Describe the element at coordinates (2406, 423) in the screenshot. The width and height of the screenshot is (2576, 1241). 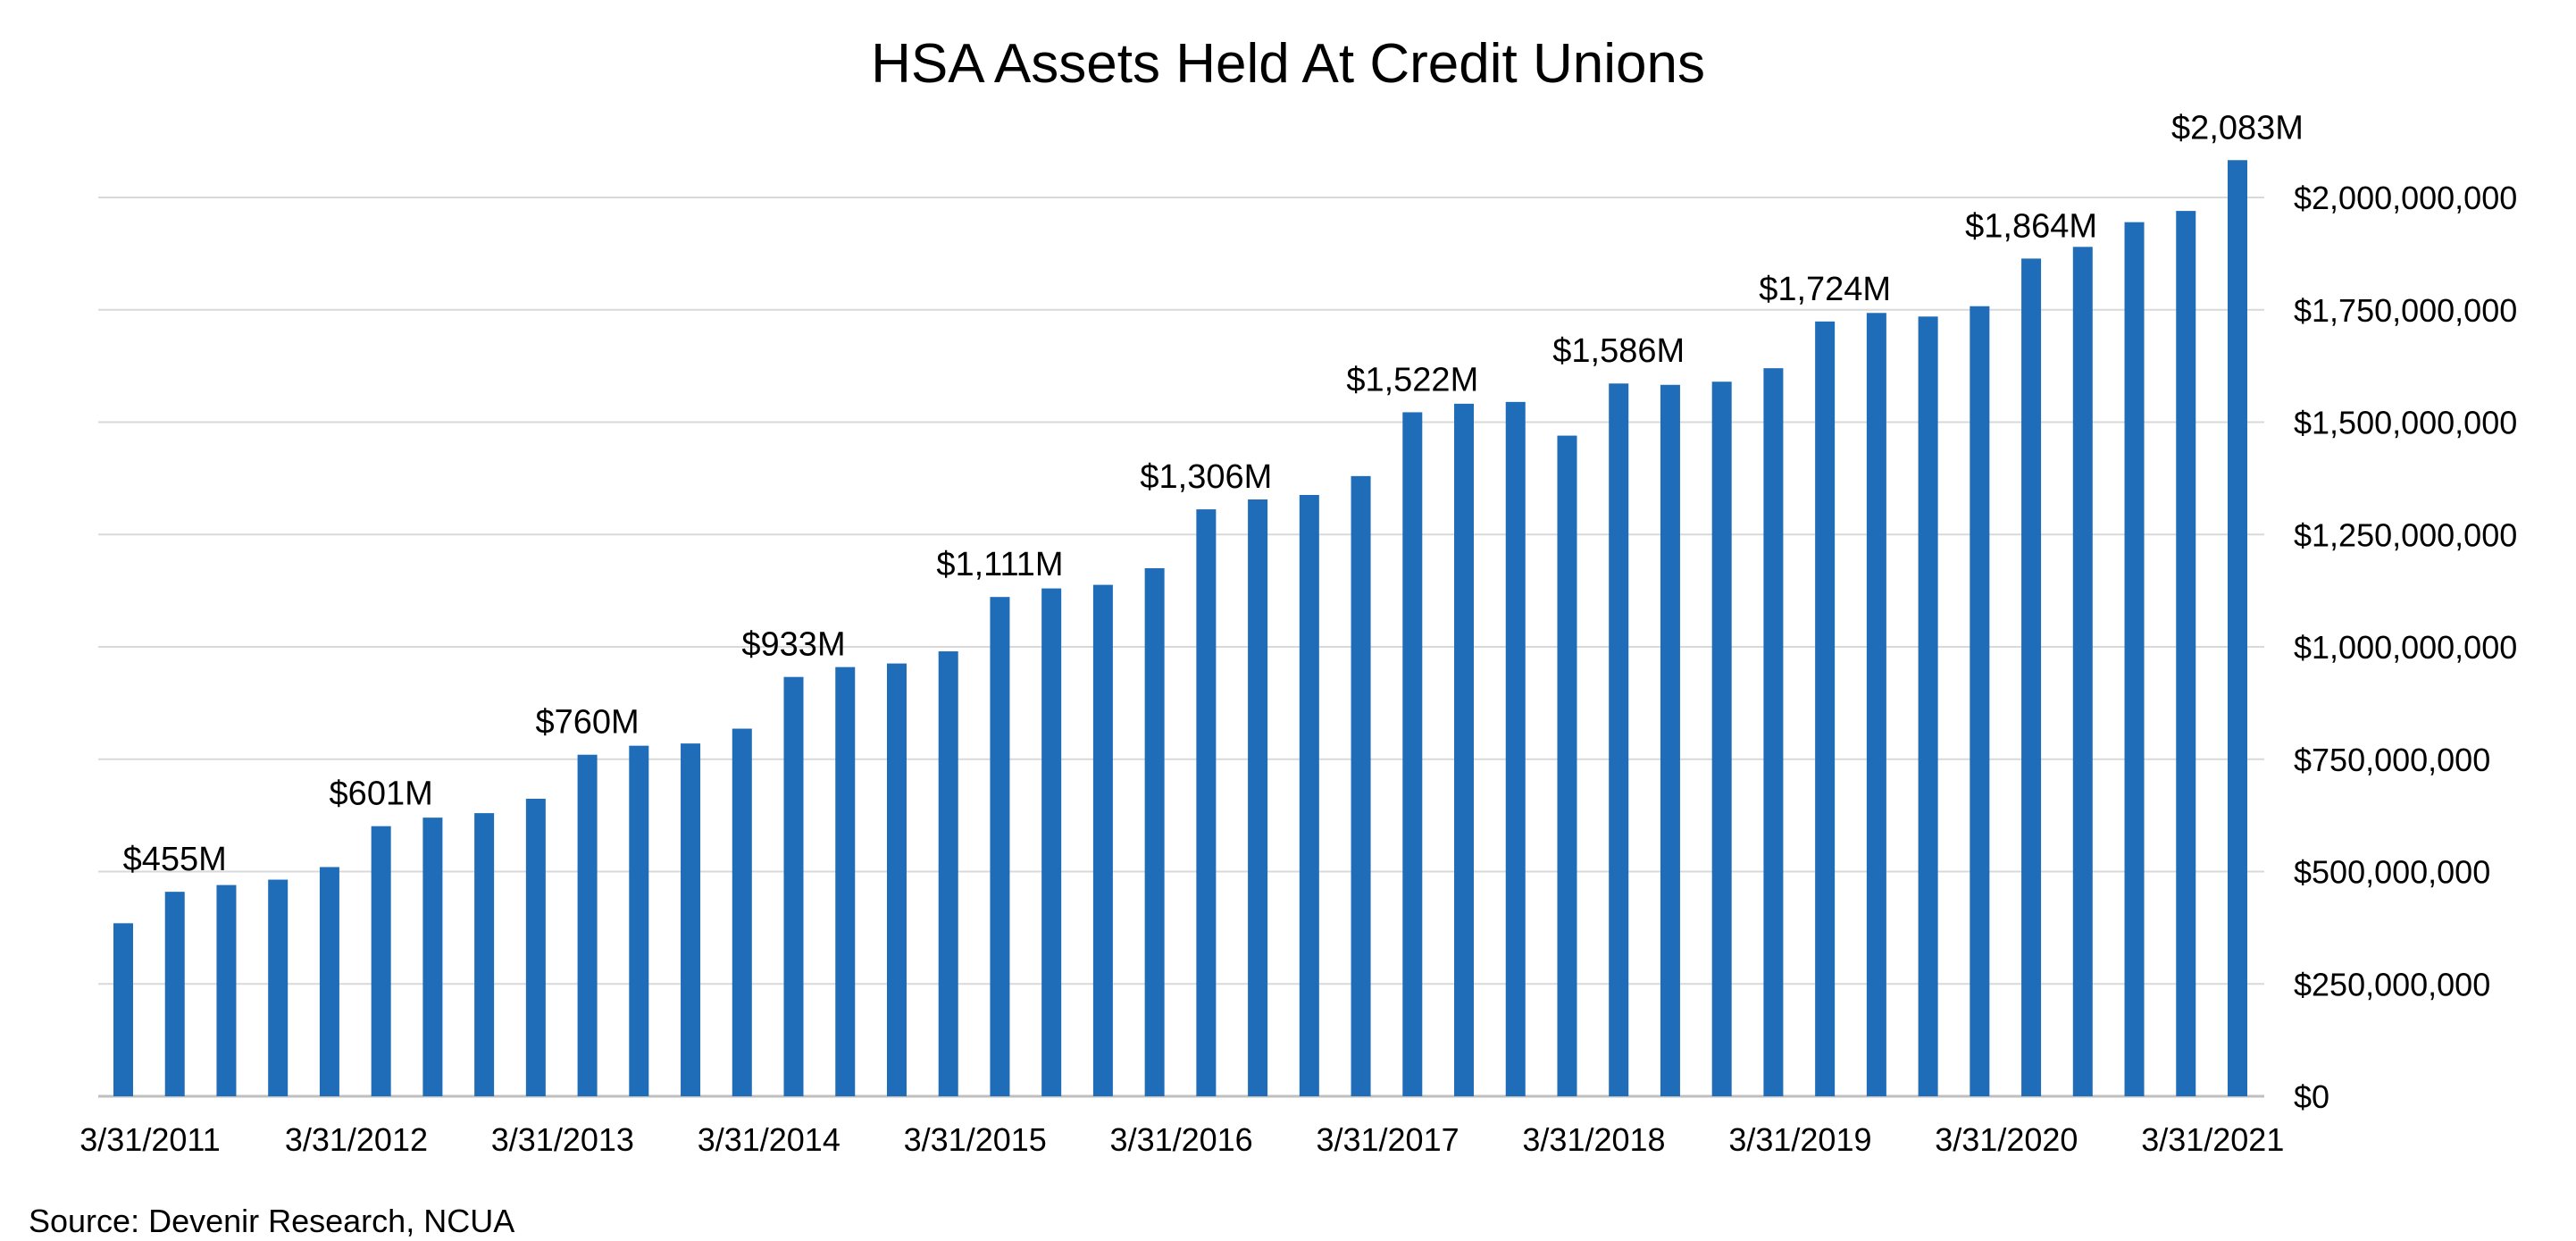
I see `y-tick-label: $1,500,000,000` at that location.